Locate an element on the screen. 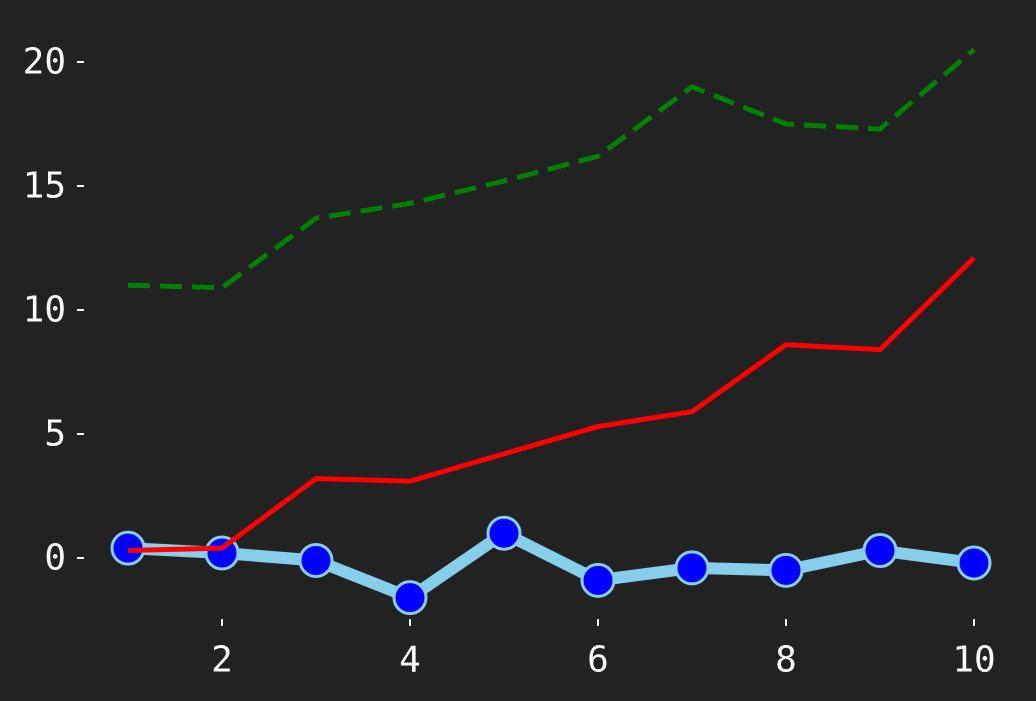 This screenshot has height=701, width=1036. y-axis: 0 5 10 15 20 is located at coordinates (53, 310).